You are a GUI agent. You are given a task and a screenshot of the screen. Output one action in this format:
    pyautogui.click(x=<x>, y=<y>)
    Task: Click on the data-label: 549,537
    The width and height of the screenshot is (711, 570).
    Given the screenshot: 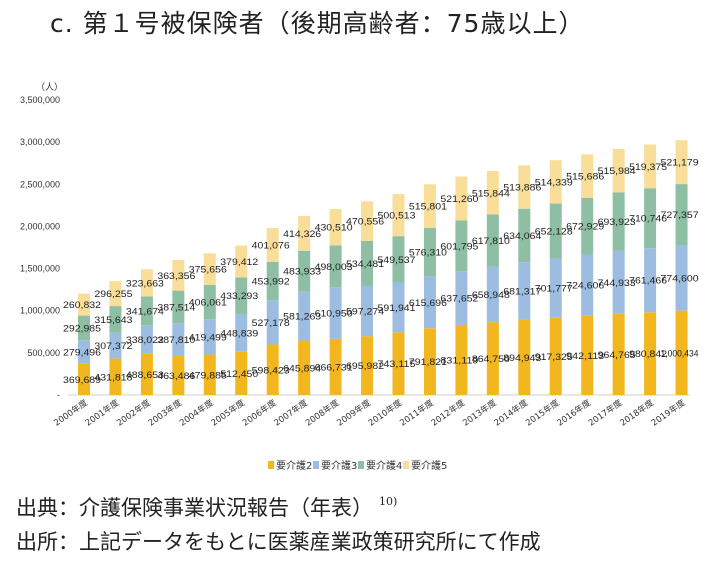 What is the action you would take?
    pyautogui.click(x=397, y=260)
    